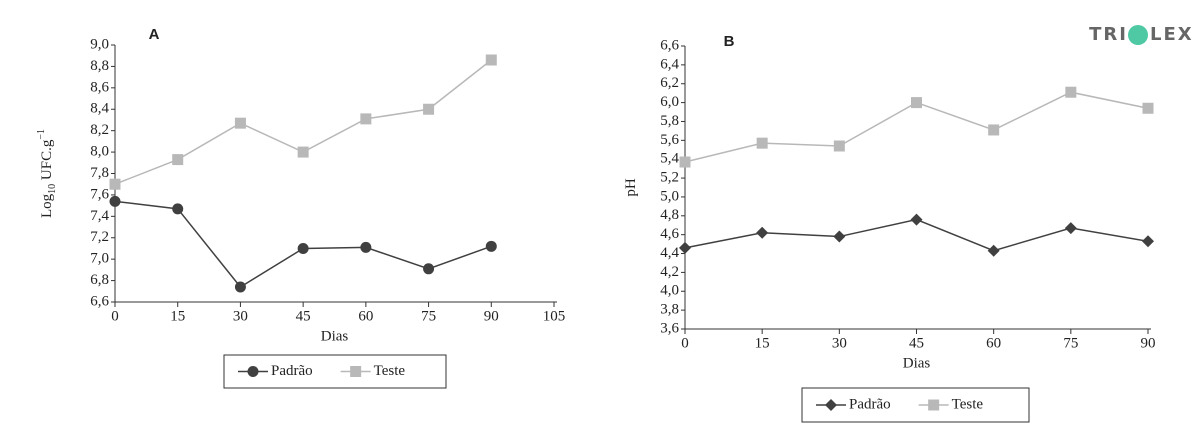 This screenshot has height=430, width=1202. I want to click on y-tick-label: 6,4, so click(669, 64).